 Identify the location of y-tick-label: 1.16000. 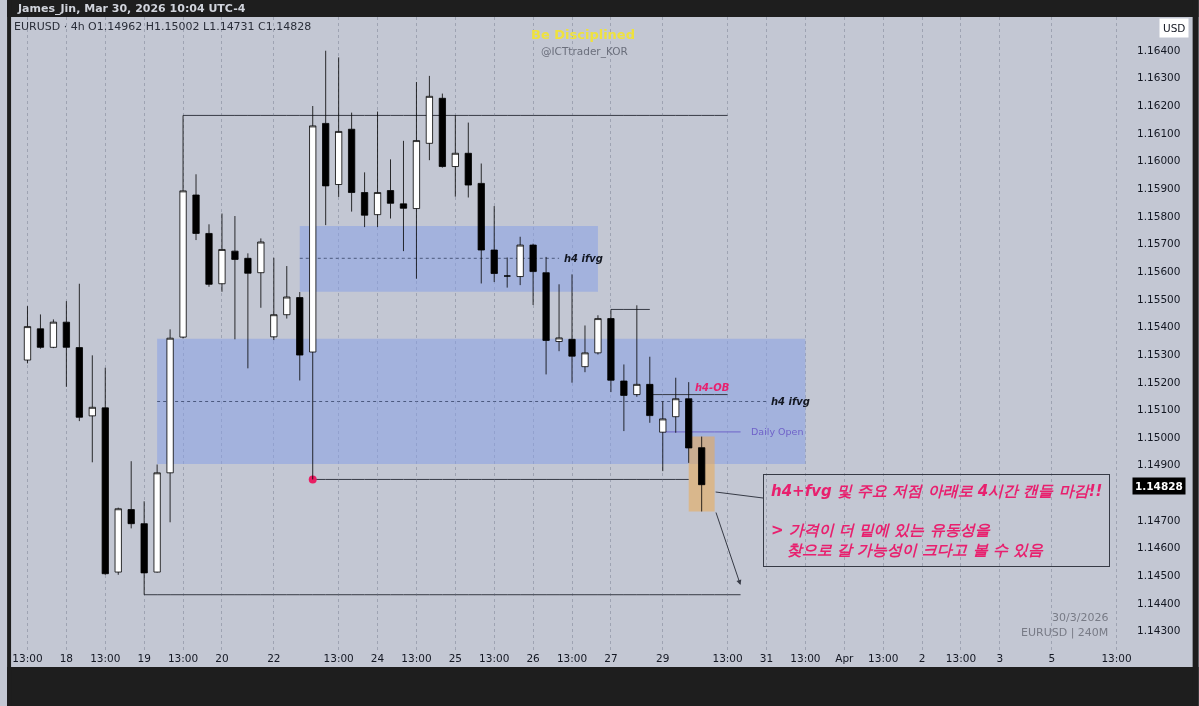
(1159, 160).